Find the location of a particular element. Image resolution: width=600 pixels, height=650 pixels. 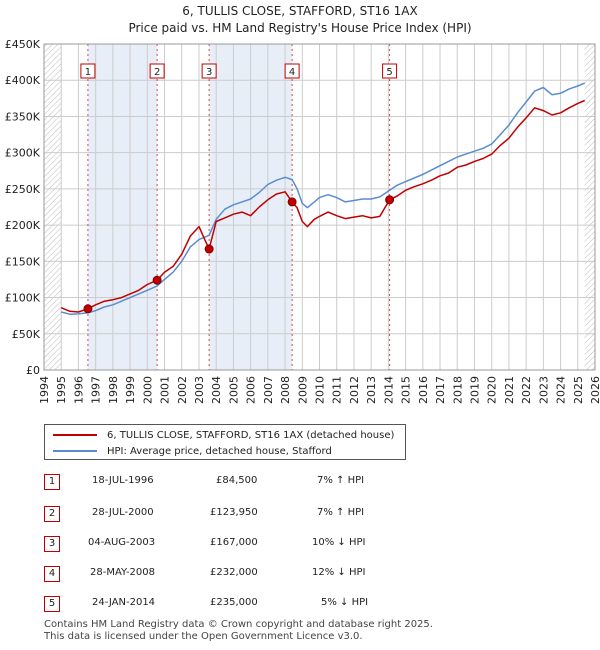

x-tick-label: 1995 is located at coordinates (61, 390).